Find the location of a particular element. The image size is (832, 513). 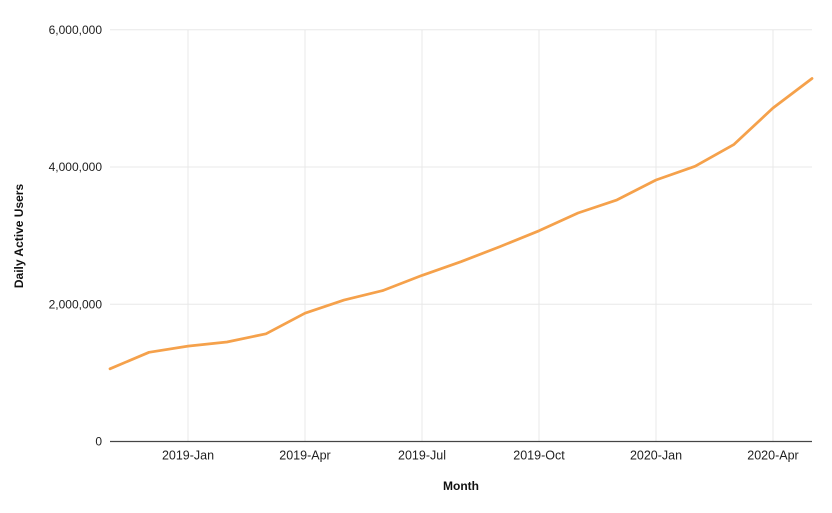

x-tick-label: 2019-Oct is located at coordinates (539, 456).